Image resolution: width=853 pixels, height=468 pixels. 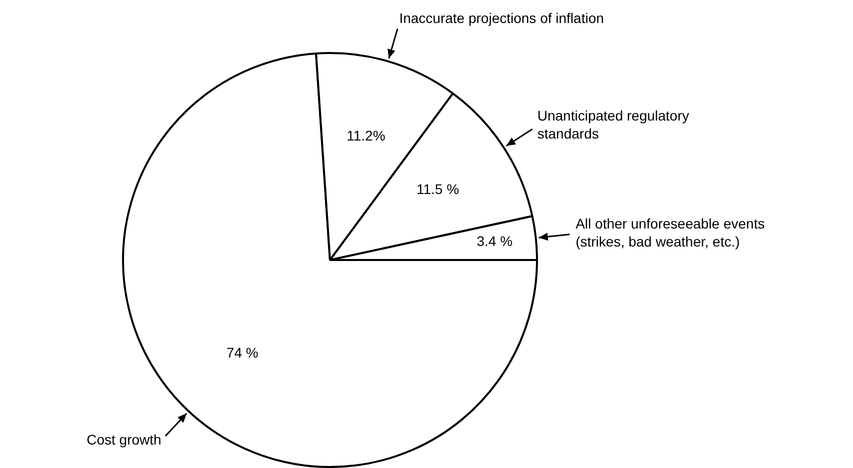 I want to click on data-label: 74 %, so click(x=242, y=352).